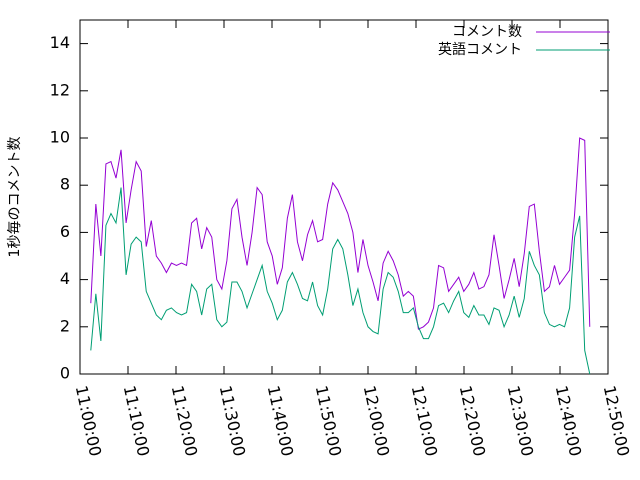 This screenshot has height=480, width=640. I want to click on y-axis-label: 1秒毎のコメント数, so click(15, 197).